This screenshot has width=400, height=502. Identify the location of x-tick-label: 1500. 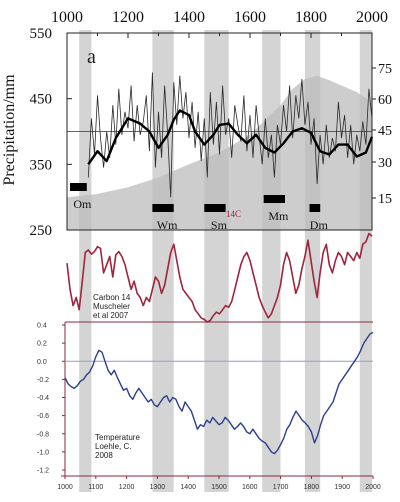
(219, 487).